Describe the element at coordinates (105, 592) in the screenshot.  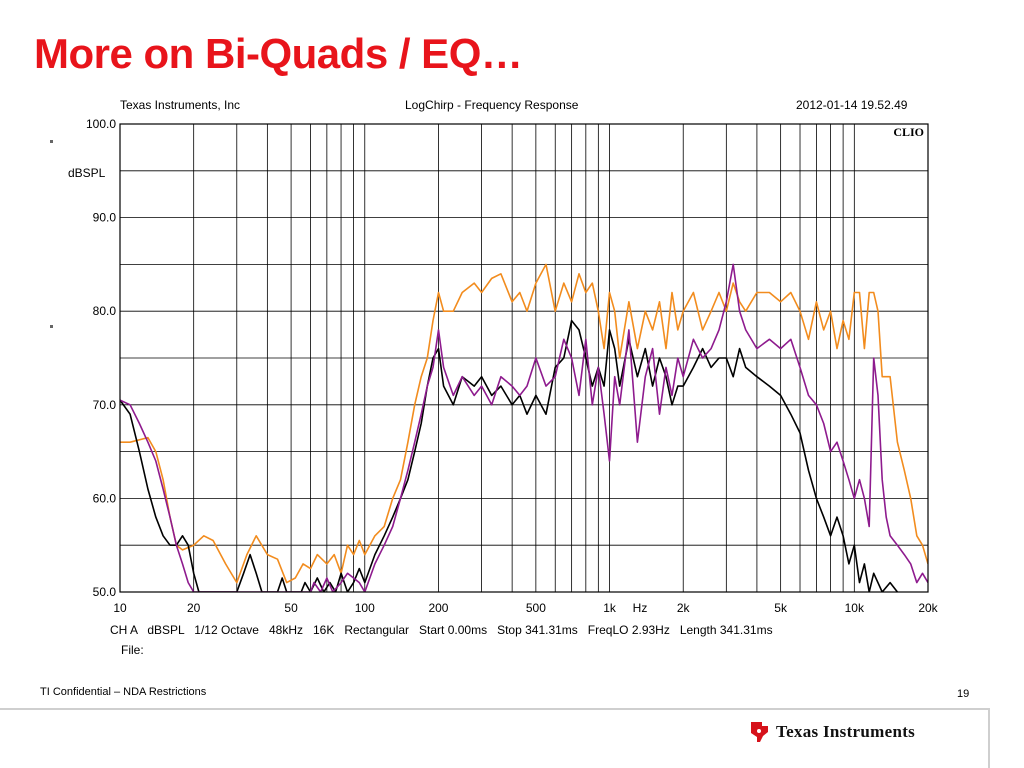
I see `y-tick-label: 50.0` at that location.